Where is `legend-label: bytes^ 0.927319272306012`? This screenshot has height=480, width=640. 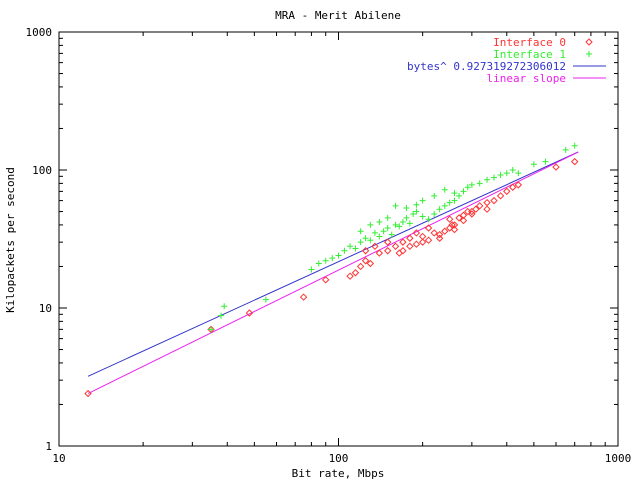
legend-label: bytes^ 0.927319272306012 is located at coordinates (486, 66).